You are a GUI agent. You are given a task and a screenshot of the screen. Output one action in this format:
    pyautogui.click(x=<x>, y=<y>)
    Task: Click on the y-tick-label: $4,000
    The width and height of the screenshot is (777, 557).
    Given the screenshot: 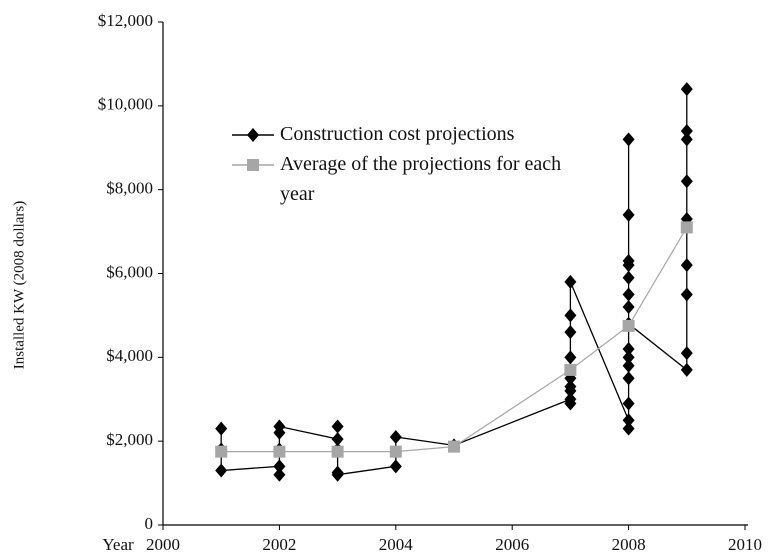 What is the action you would take?
    pyautogui.click(x=129, y=355)
    